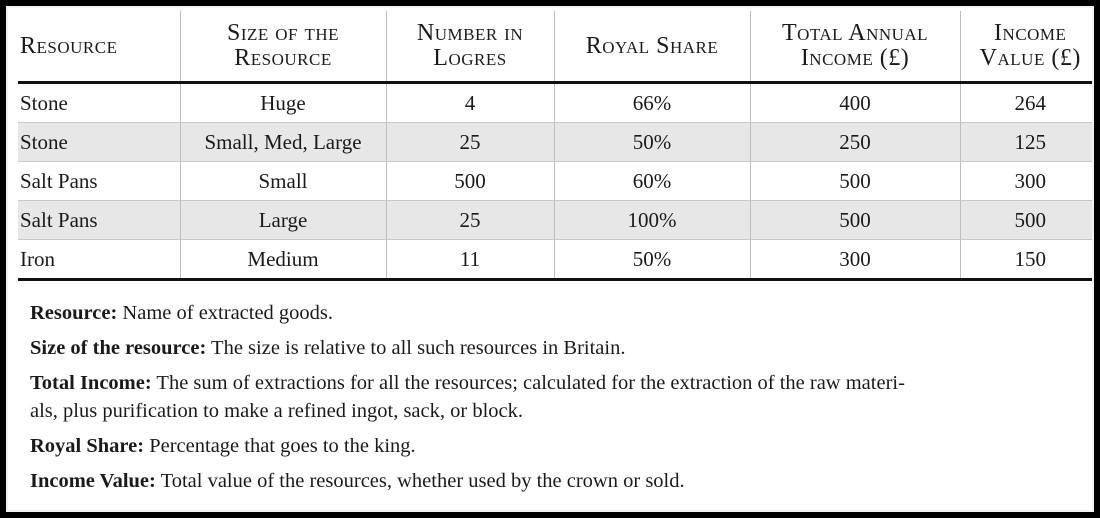 This screenshot has width=1100, height=518. What do you see at coordinates (282, 181) in the screenshot?
I see `cell-size: Small` at bounding box center [282, 181].